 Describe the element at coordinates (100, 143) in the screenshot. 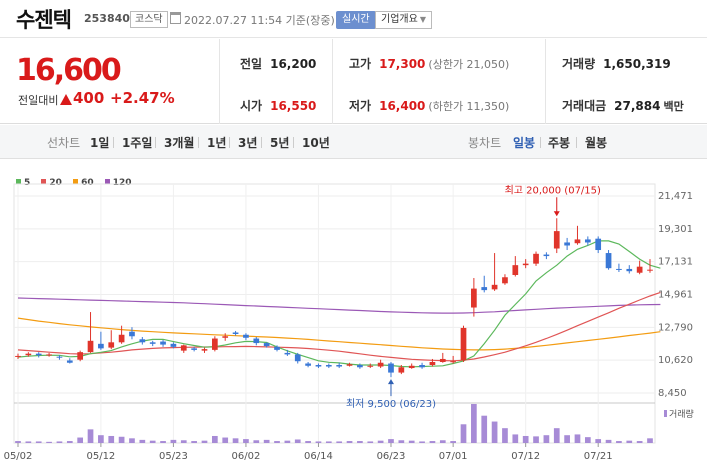

I see `period-1d: 1일` at that location.